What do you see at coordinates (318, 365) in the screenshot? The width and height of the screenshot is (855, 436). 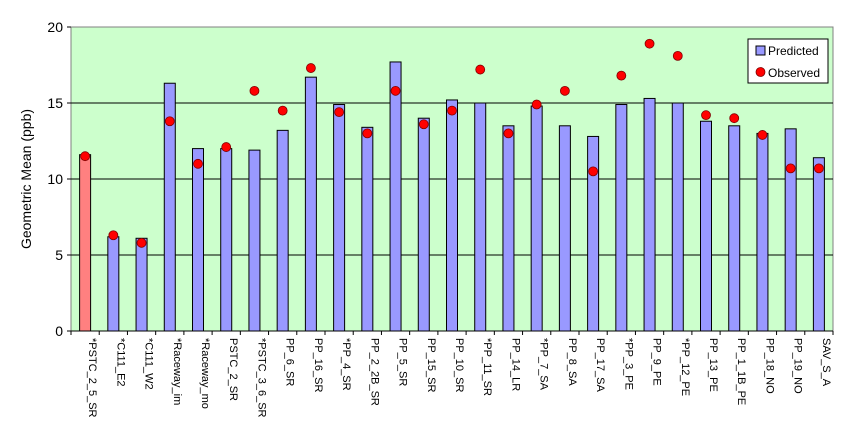 I see `x-tick-label: PP_16_SR` at bounding box center [318, 365].